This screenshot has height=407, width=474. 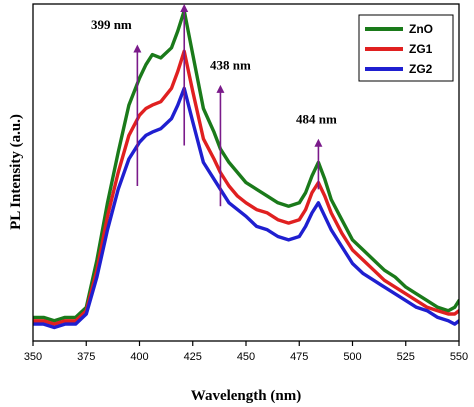 I want to click on x-tick-label: 525, so click(x=406, y=357).